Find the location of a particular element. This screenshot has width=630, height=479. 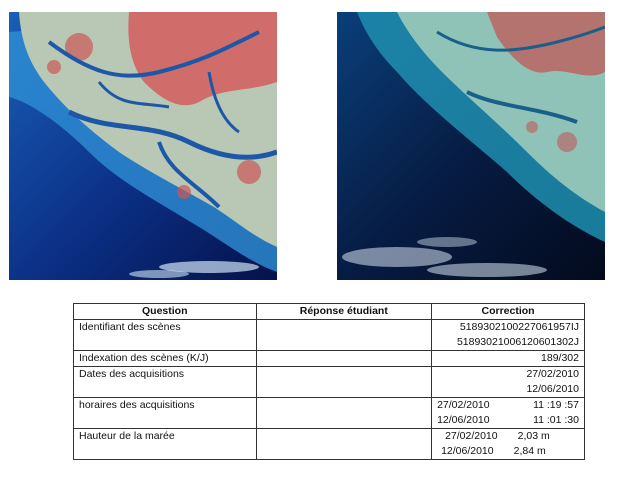

time-value: 11 :01 :30 is located at coordinates (556, 420).